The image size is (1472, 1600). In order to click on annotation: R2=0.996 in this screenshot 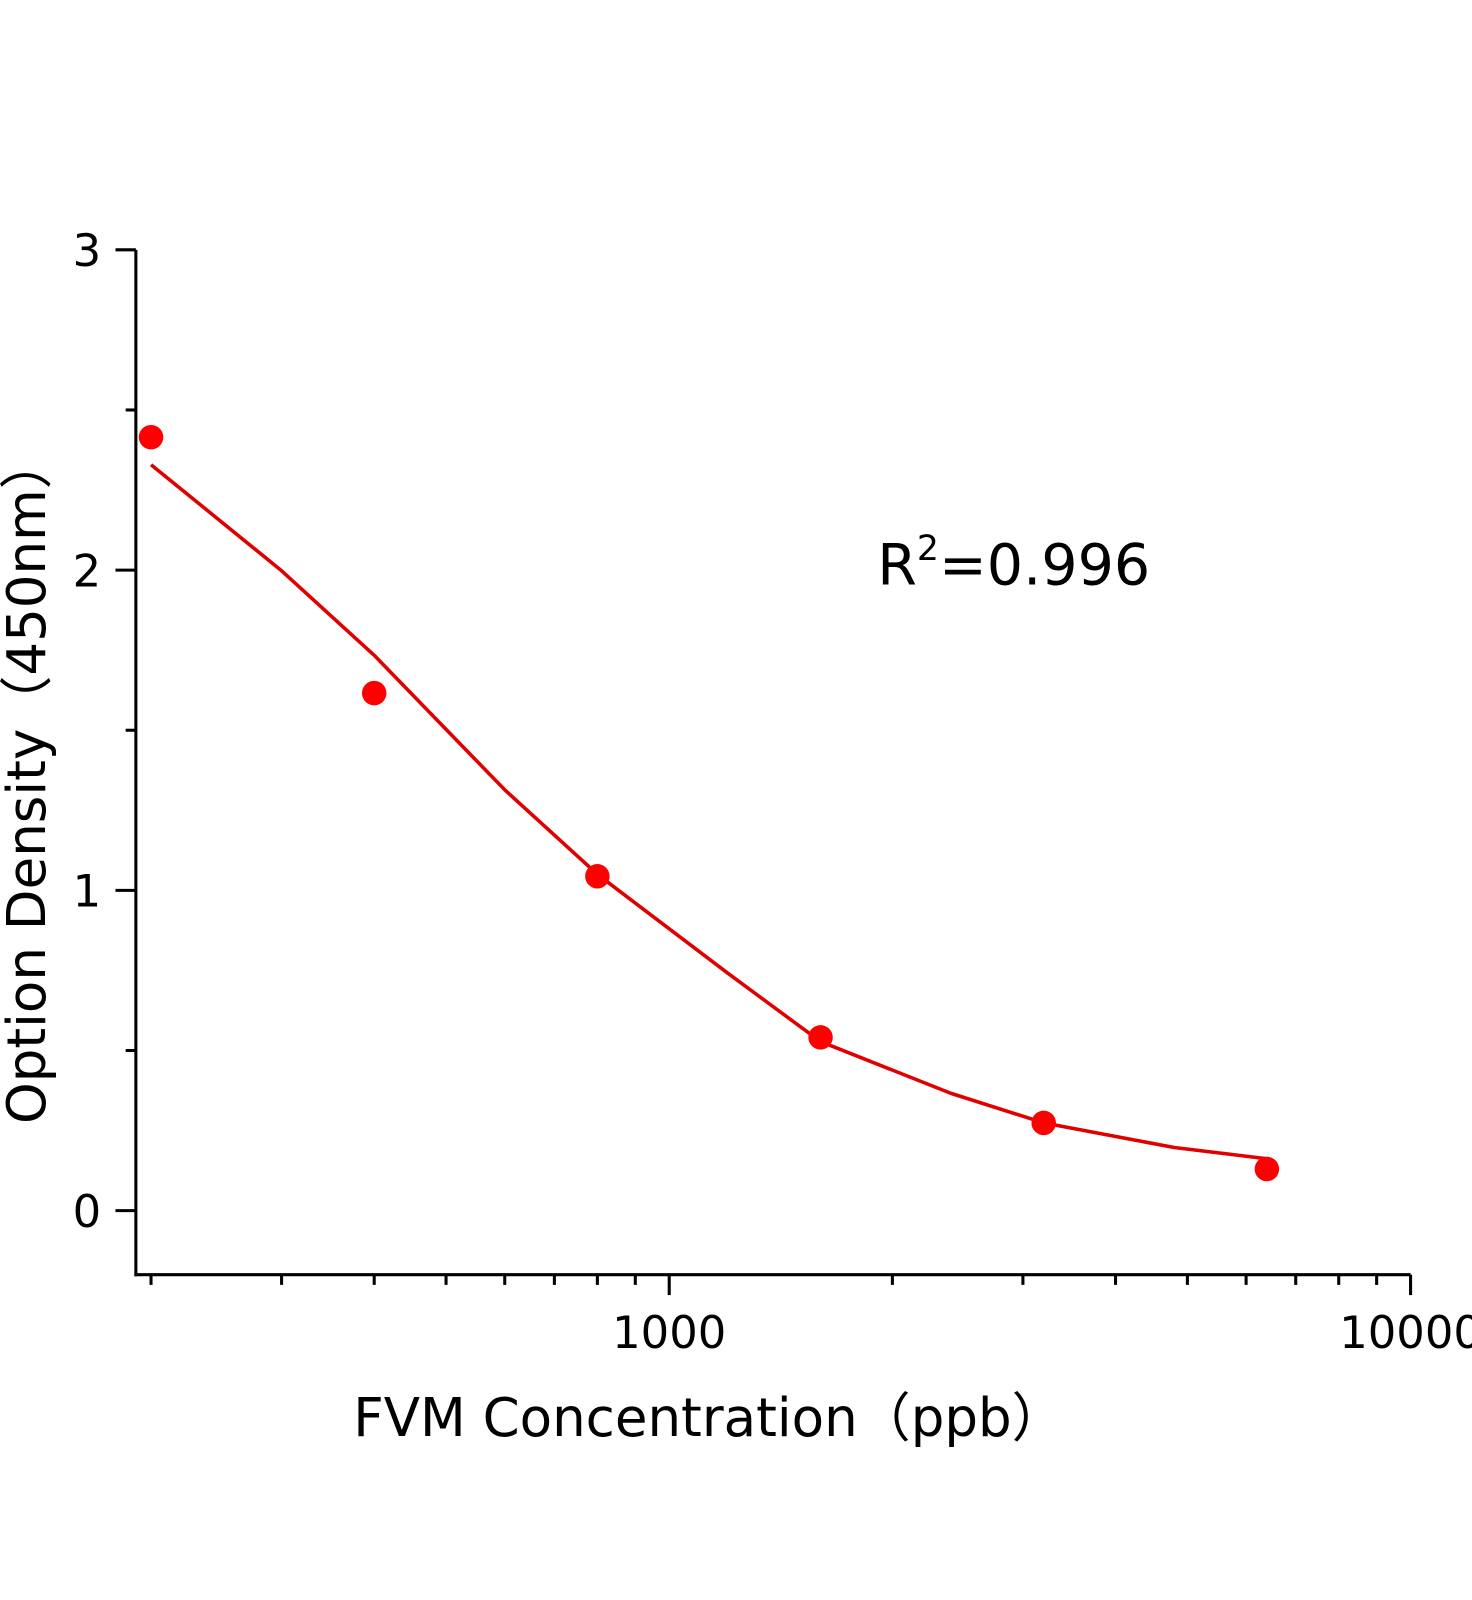, I will do `click(1013, 563)`.